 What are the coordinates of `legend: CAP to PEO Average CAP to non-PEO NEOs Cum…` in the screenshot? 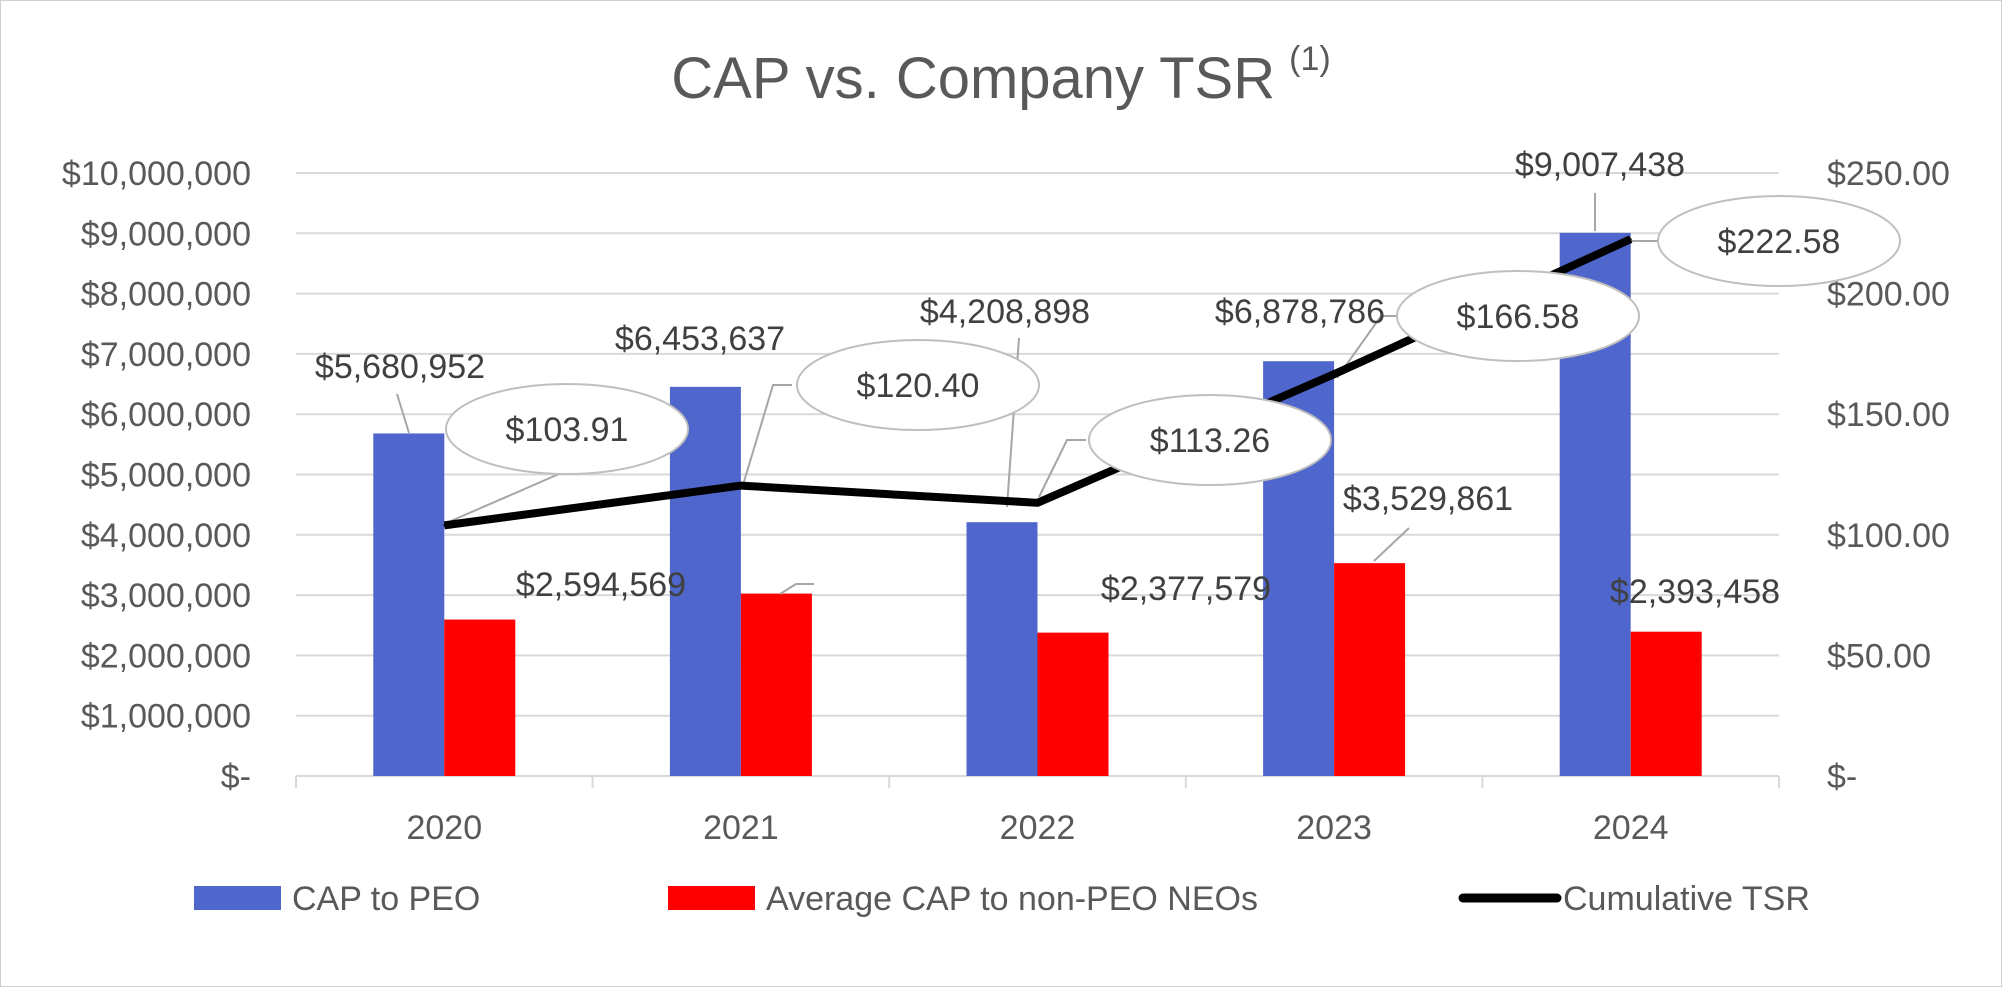 It's located at (1002, 899).